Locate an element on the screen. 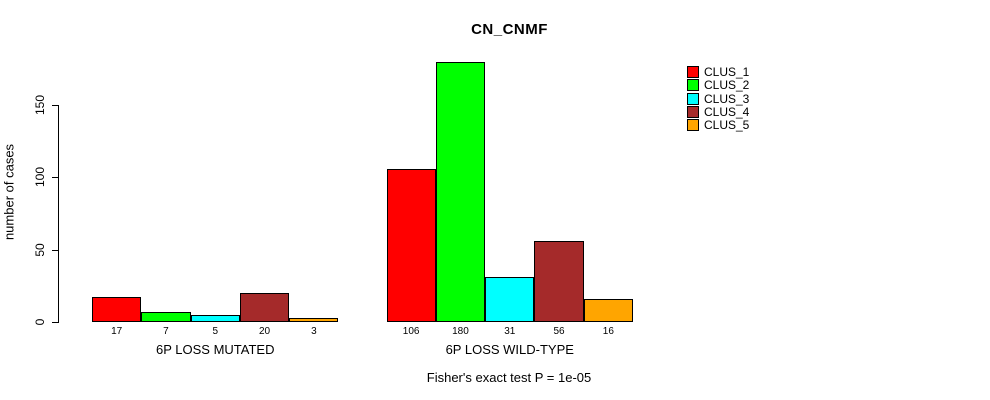  y-axis-line is located at coordinates (58, 214).